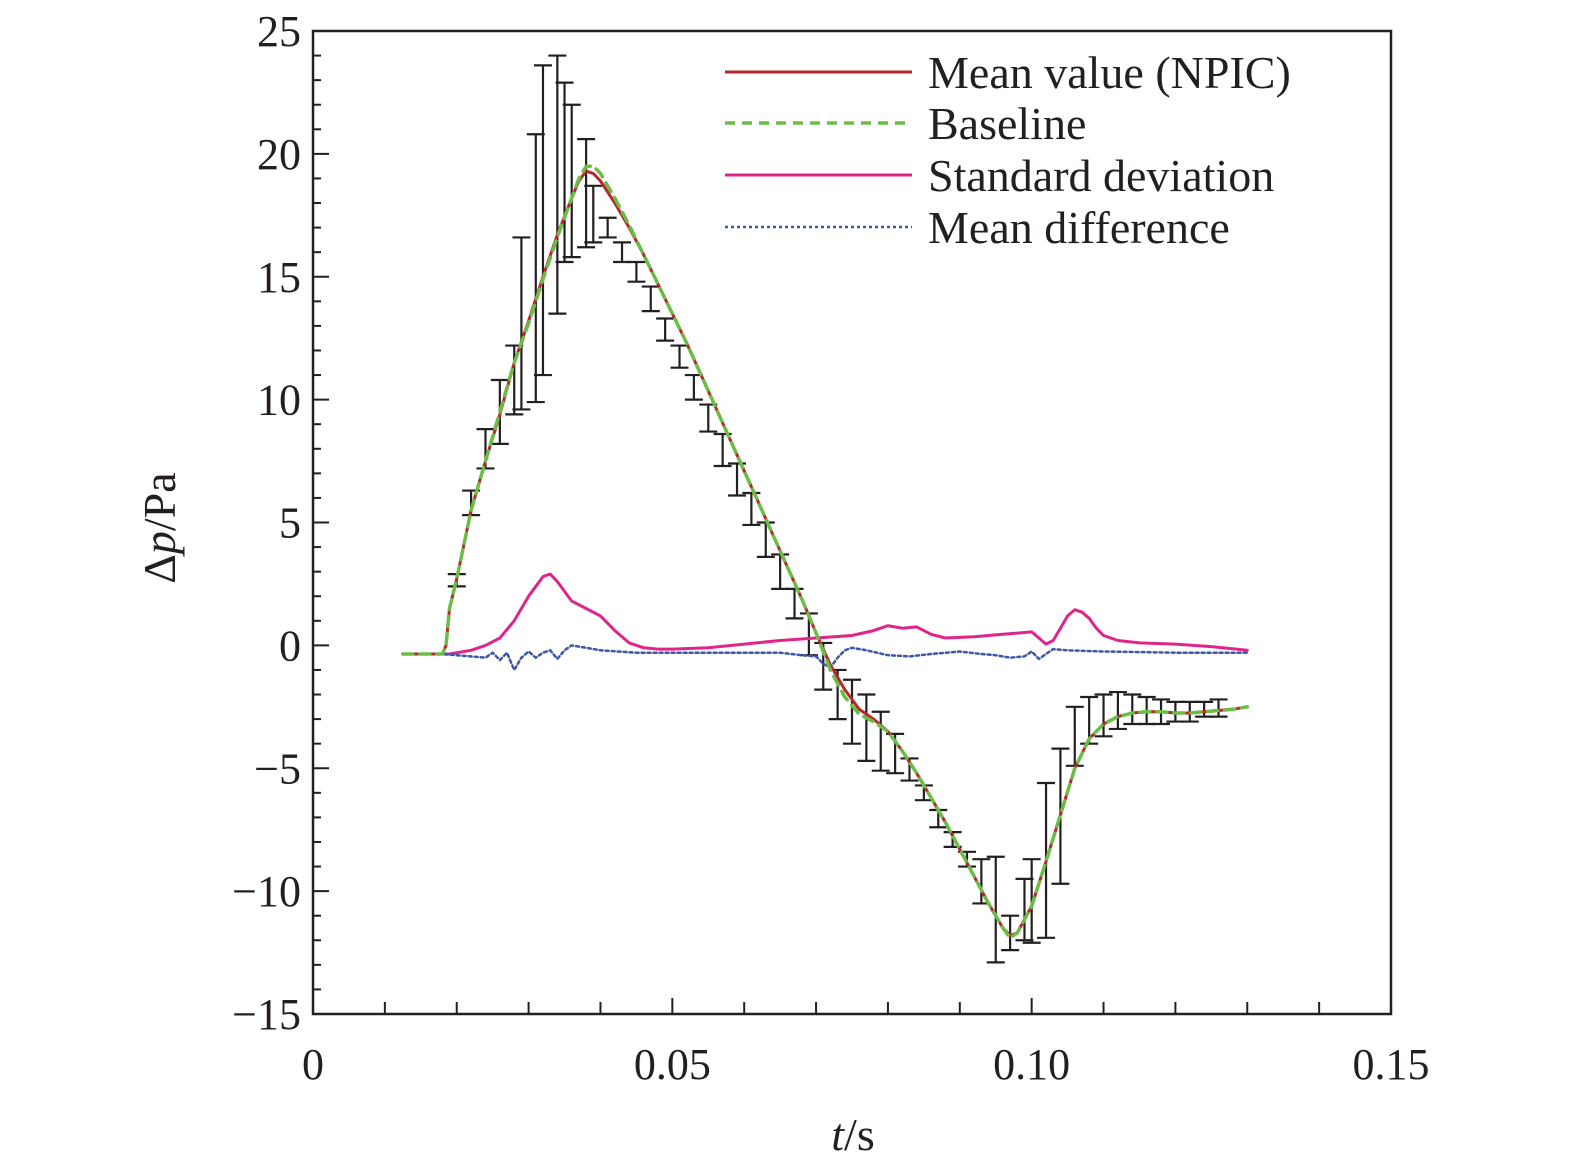 The width and height of the screenshot is (1575, 1173). I want to click on y-tick-label: 15, so click(279, 277).